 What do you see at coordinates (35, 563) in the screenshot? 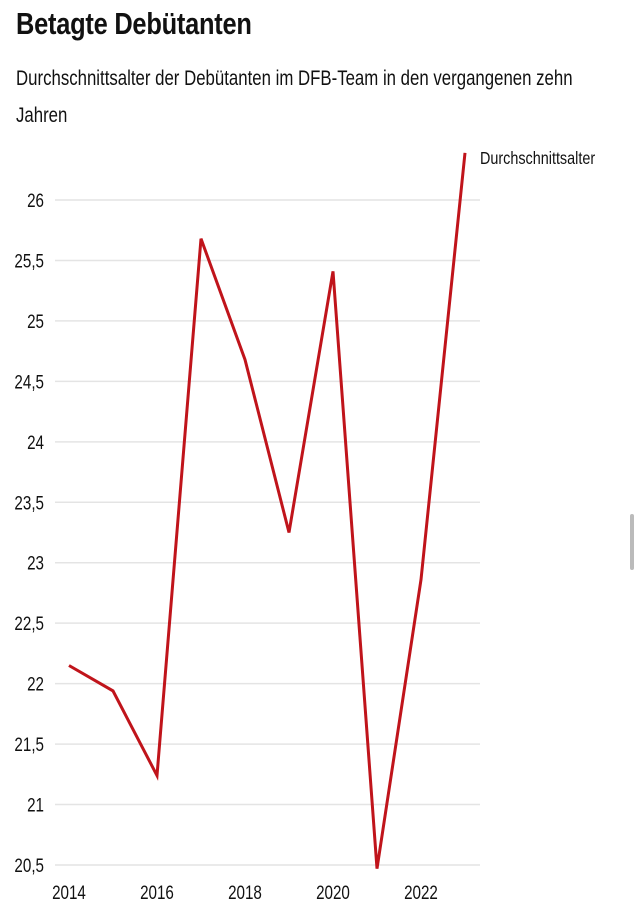
I see `y-tick-label: 23` at bounding box center [35, 563].